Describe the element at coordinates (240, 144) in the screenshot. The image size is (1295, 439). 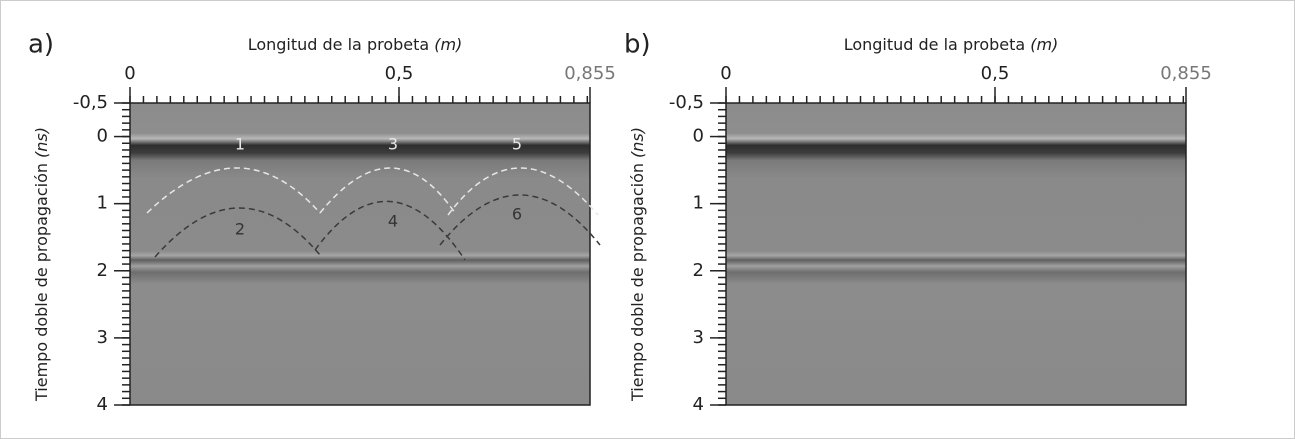
I see `annotation: 1` at that location.